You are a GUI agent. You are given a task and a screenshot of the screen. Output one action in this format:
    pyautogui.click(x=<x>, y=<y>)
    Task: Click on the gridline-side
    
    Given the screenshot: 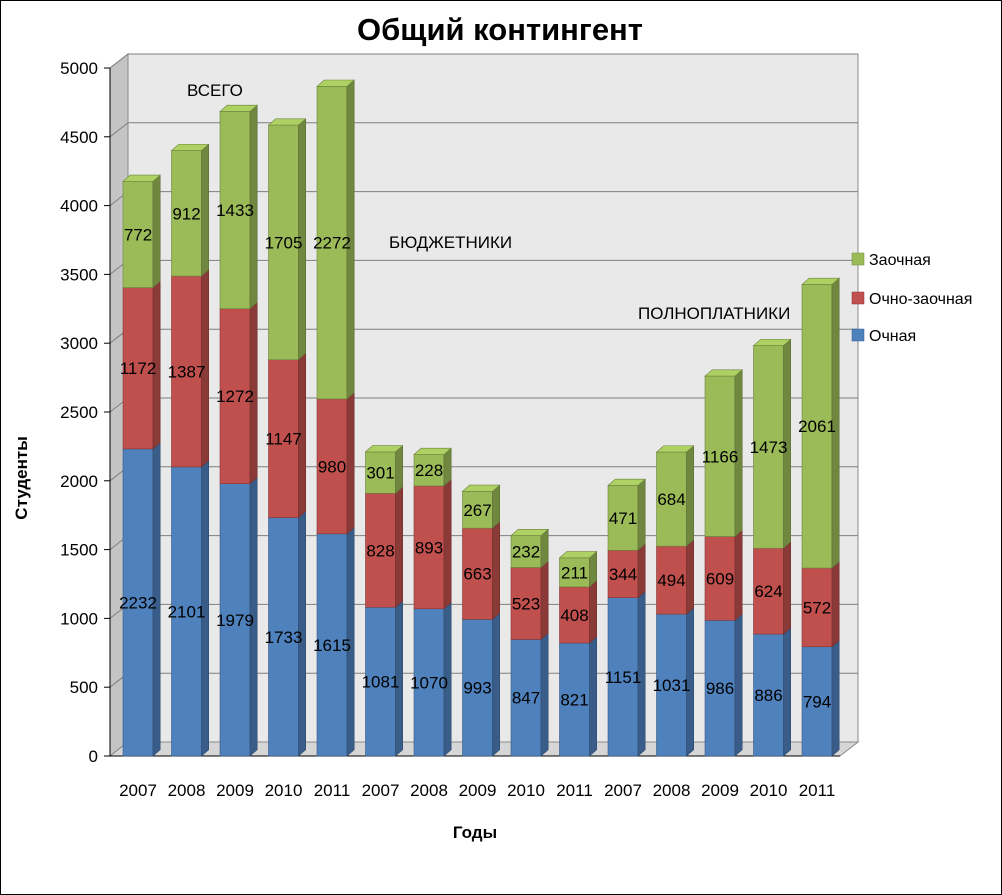 What is the action you would take?
    pyautogui.click(x=119, y=61)
    